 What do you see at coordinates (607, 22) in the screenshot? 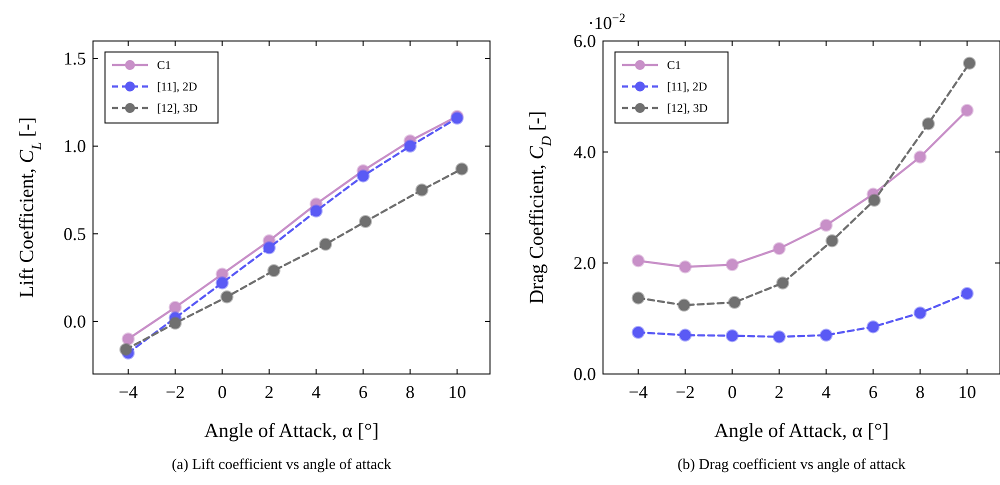
I see `text: ·10$^{−2}$` at bounding box center [607, 22].